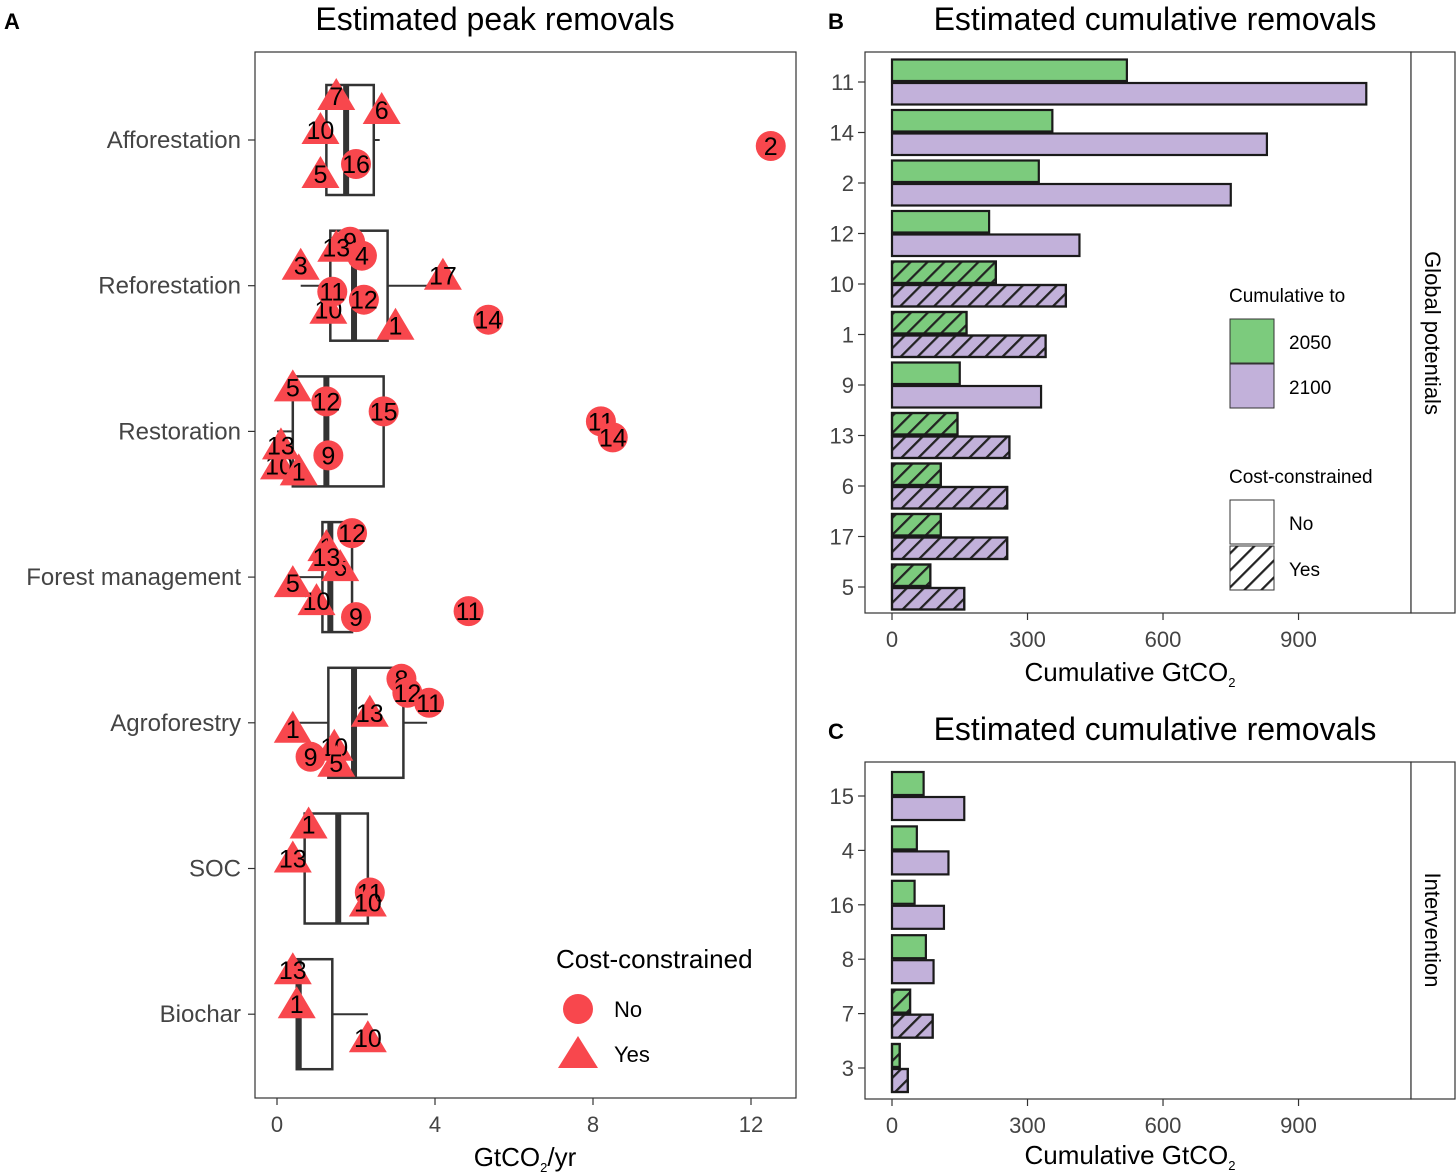 This screenshot has height=1176, width=1456. I want to click on bar-6-2050, so click(916, 474).